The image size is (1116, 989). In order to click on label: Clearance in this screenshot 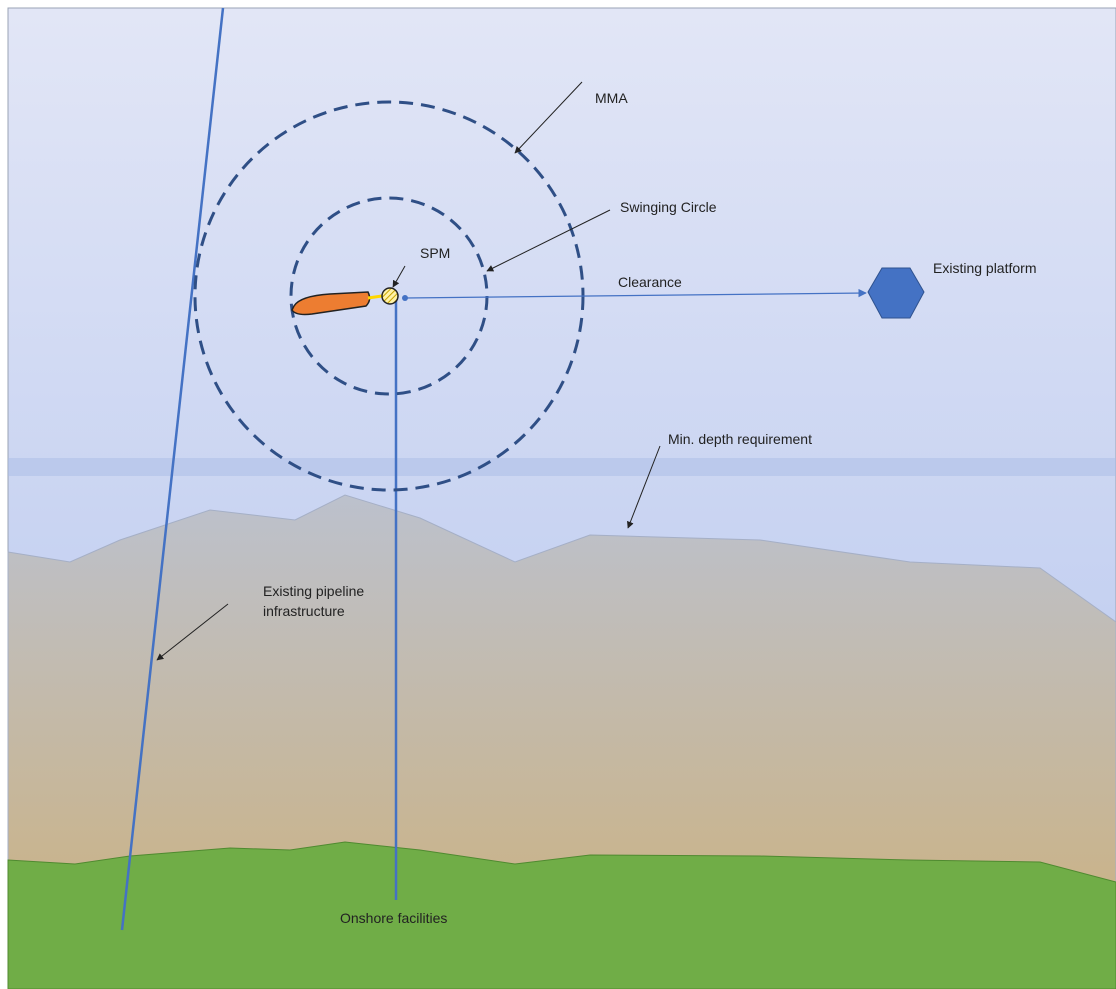, I will do `click(650, 282)`.